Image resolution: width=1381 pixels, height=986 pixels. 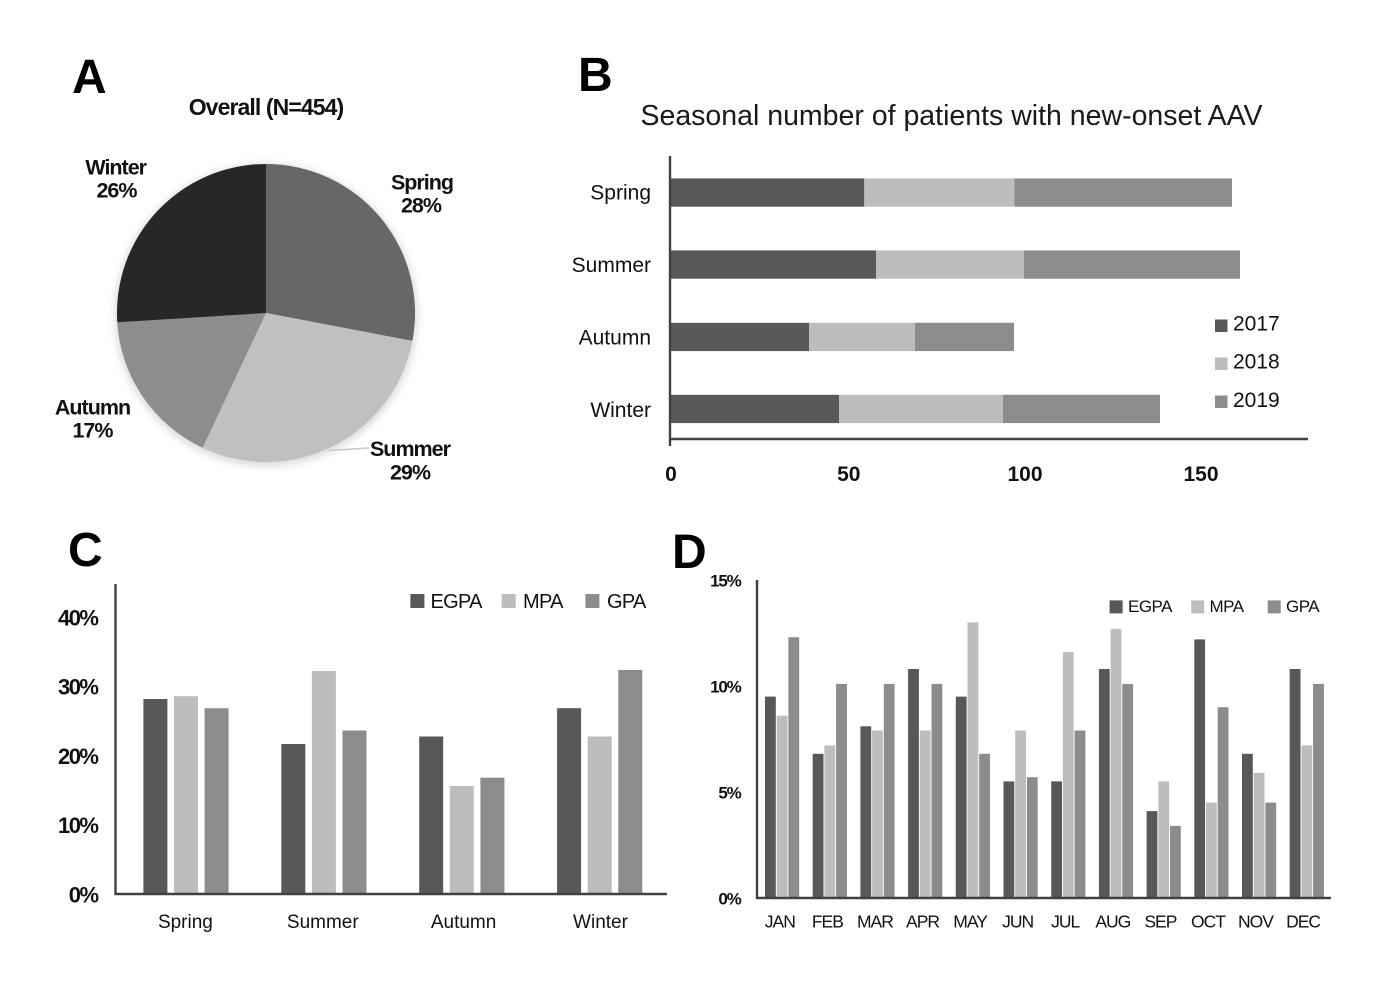 What do you see at coordinates (671, 474) in the screenshot?
I see `svg-text: 0` at bounding box center [671, 474].